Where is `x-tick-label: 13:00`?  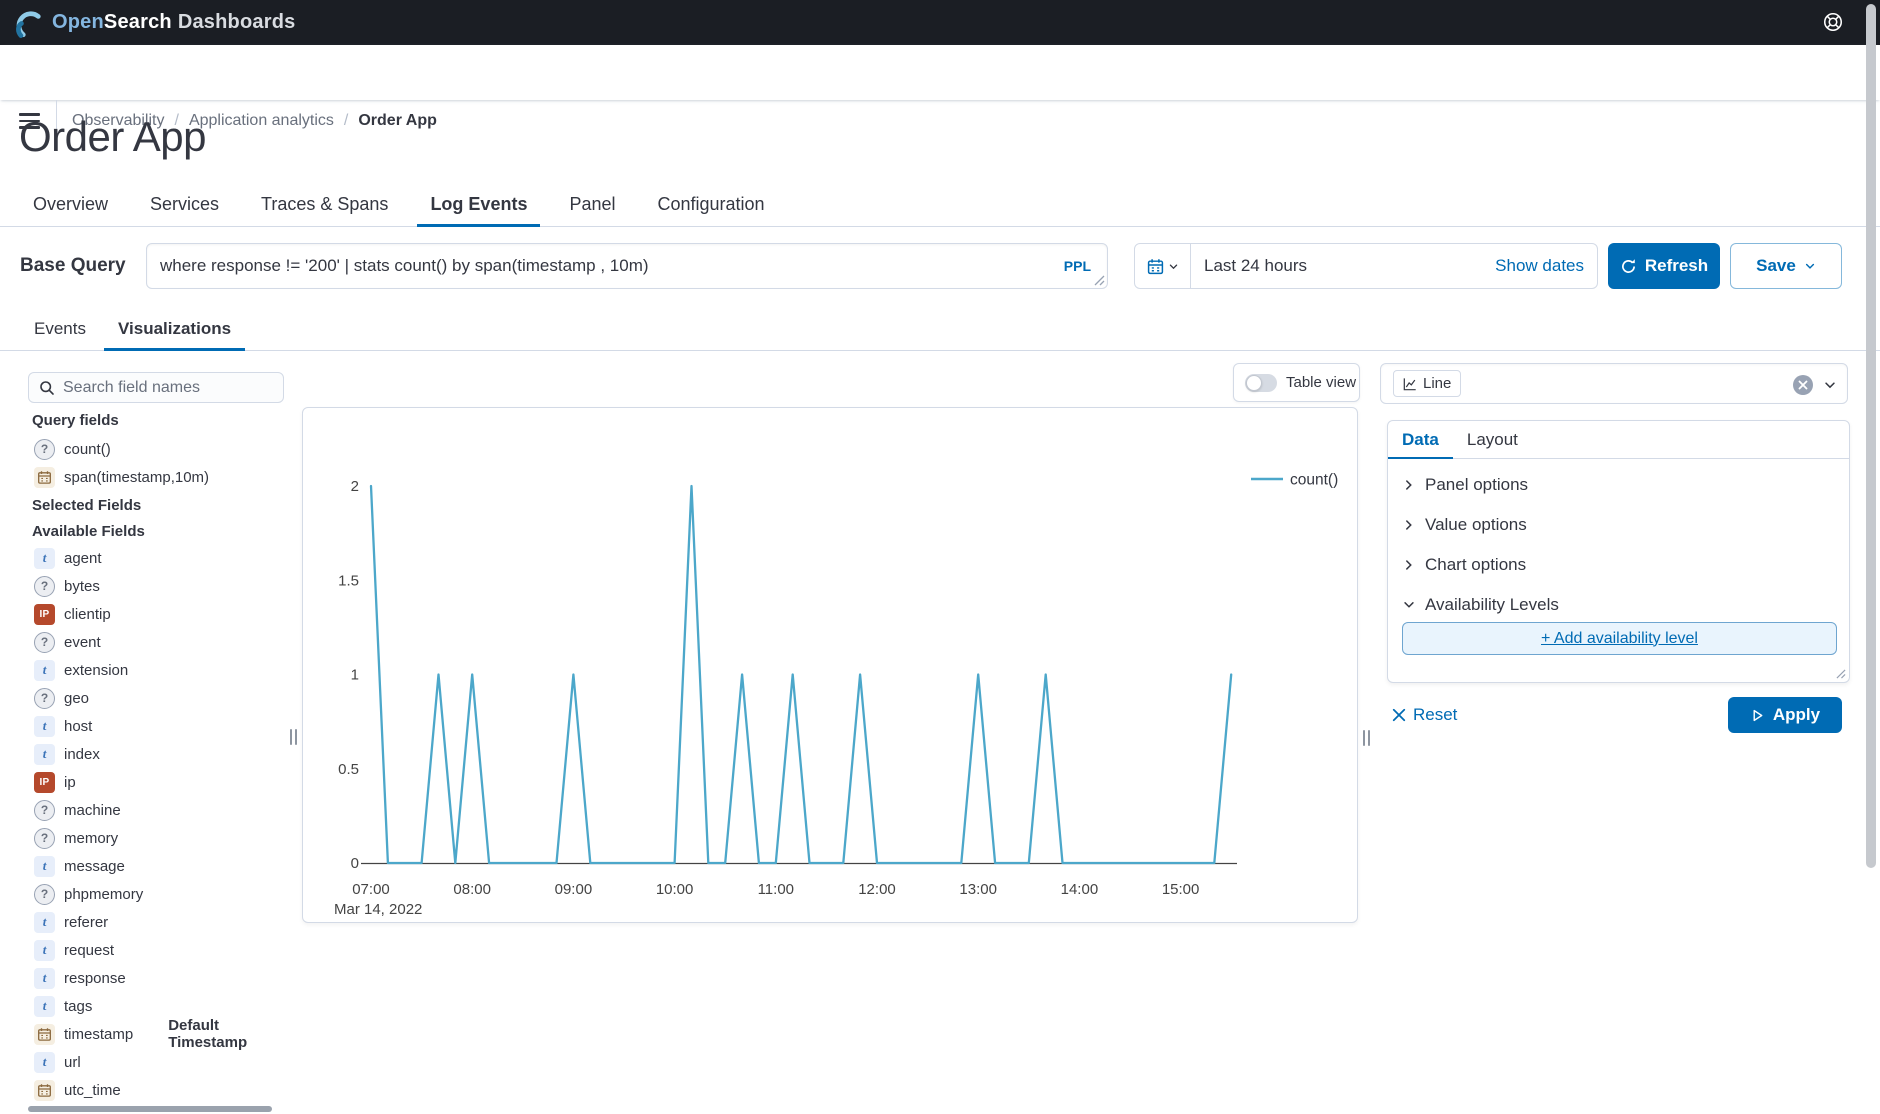 x-tick-label: 13:00 is located at coordinates (978, 889).